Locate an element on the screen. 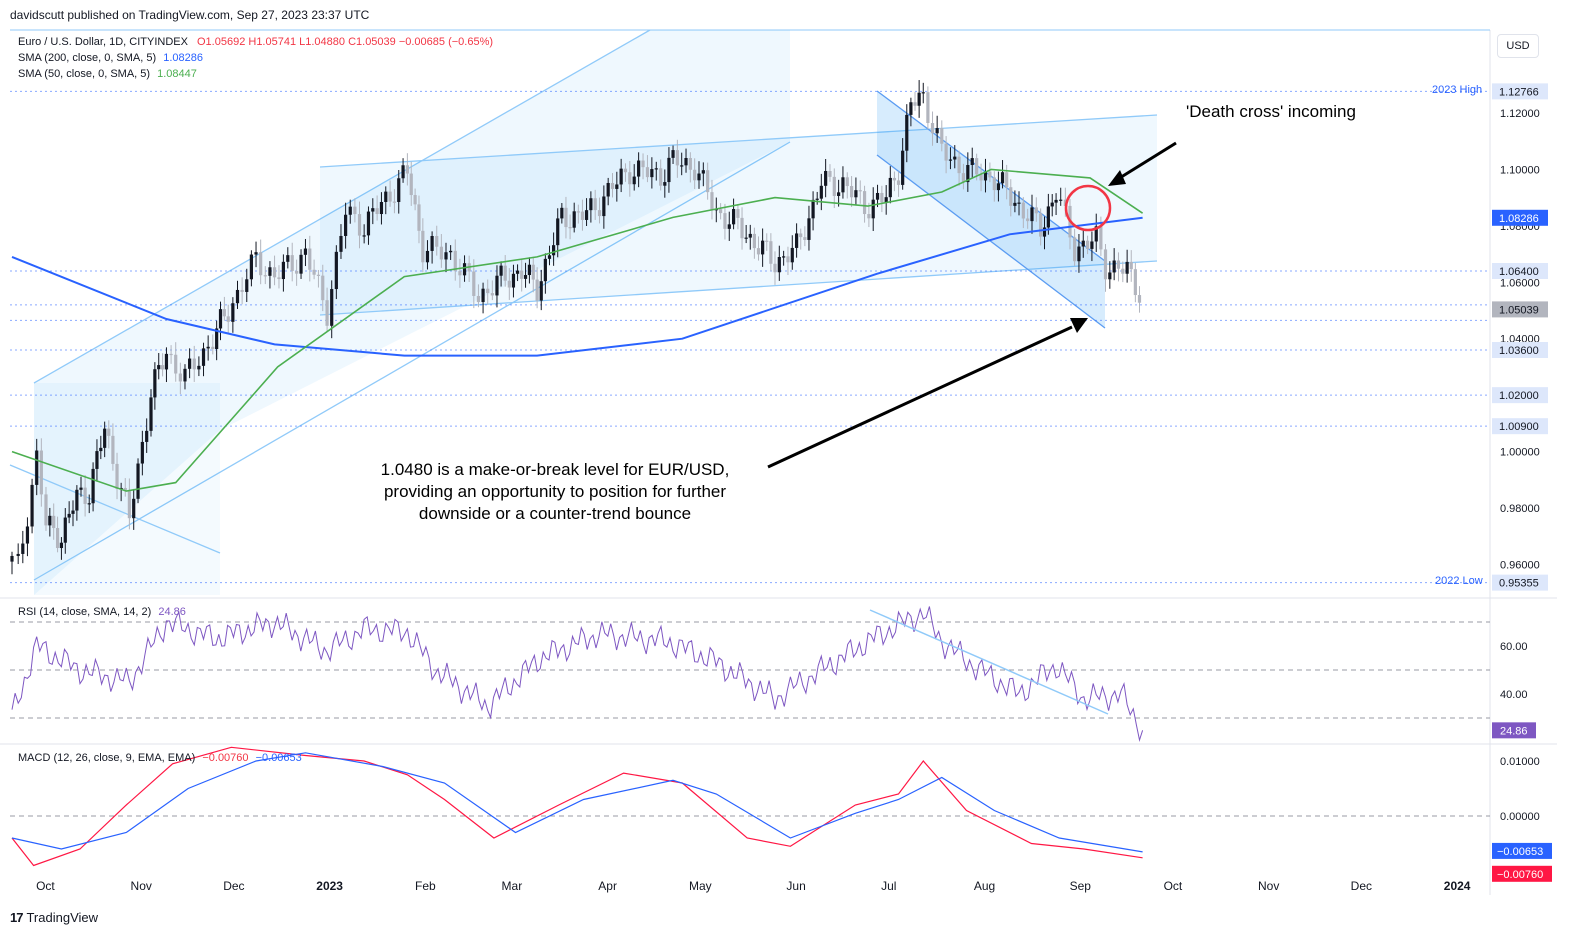 This screenshot has width=1573, height=939. level-arrow is located at coordinates (920, 397).